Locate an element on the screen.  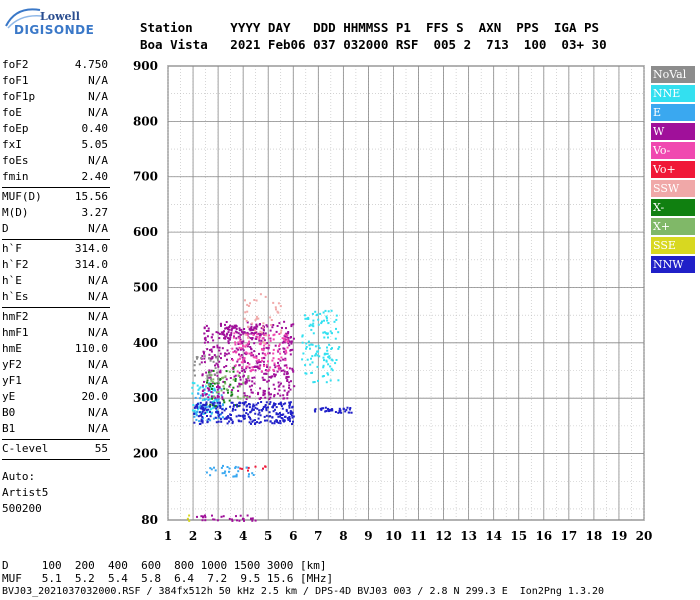
y-tick-label: 300 is located at coordinates (145, 398).